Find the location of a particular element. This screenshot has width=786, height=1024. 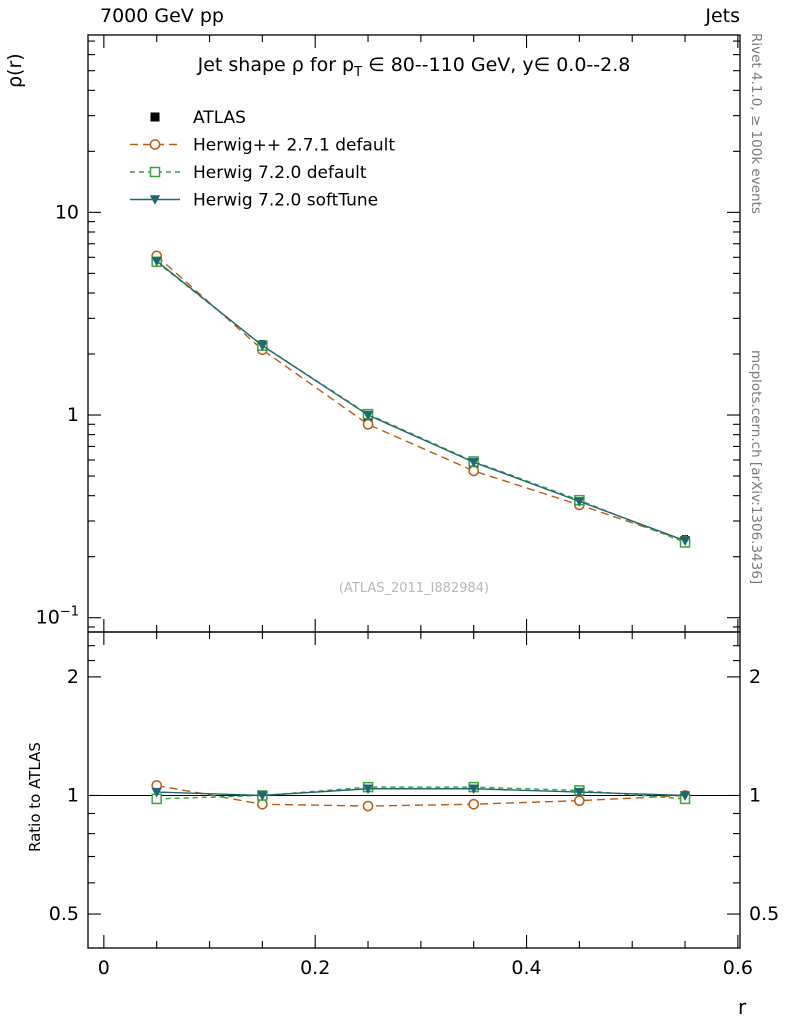

ratio-tick-label-left: 1 is located at coordinates (73, 795).